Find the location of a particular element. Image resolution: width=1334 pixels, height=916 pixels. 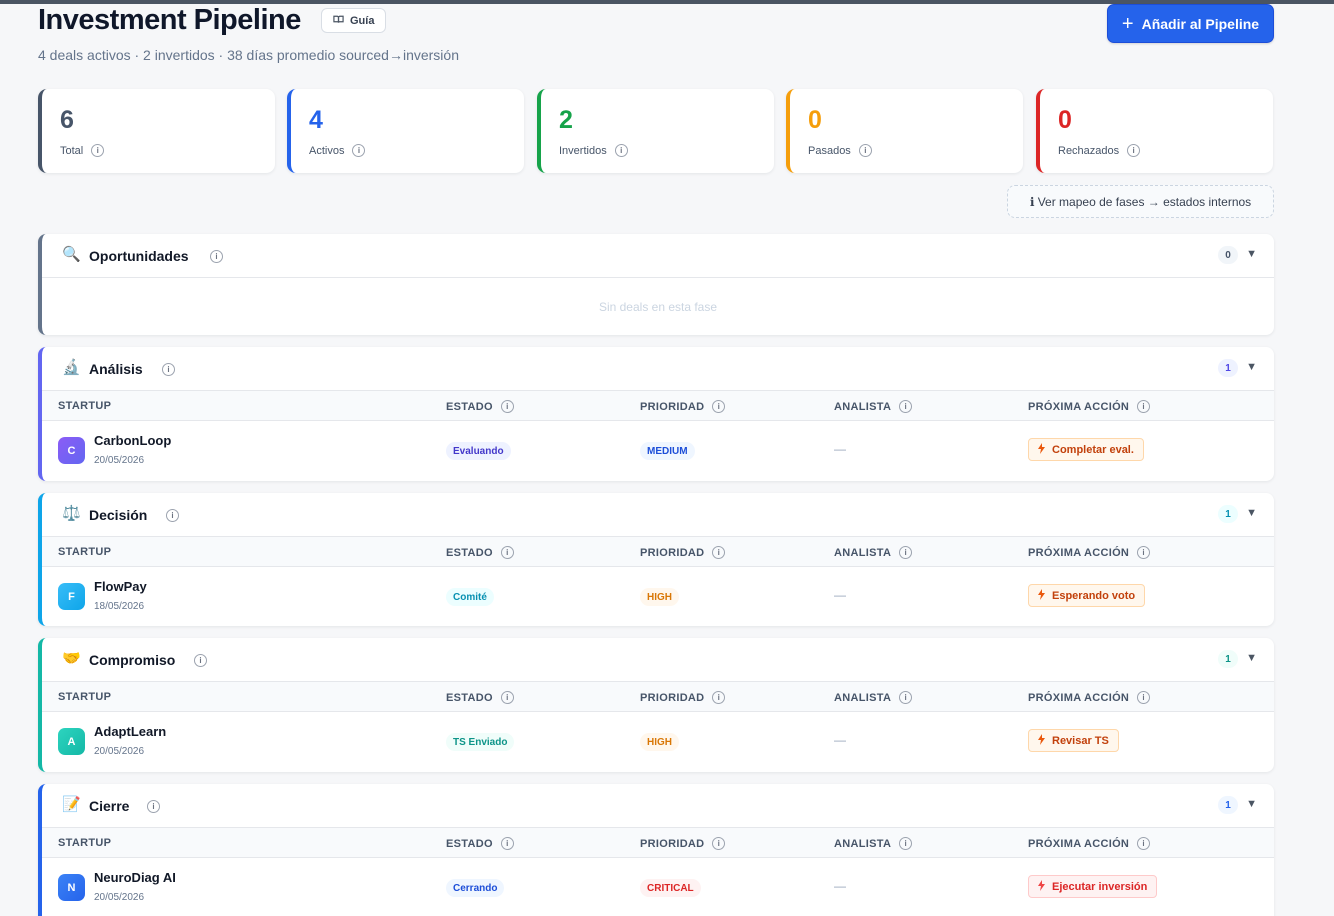

startup-name: CarbonLoop is located at coordinates (133, 440).